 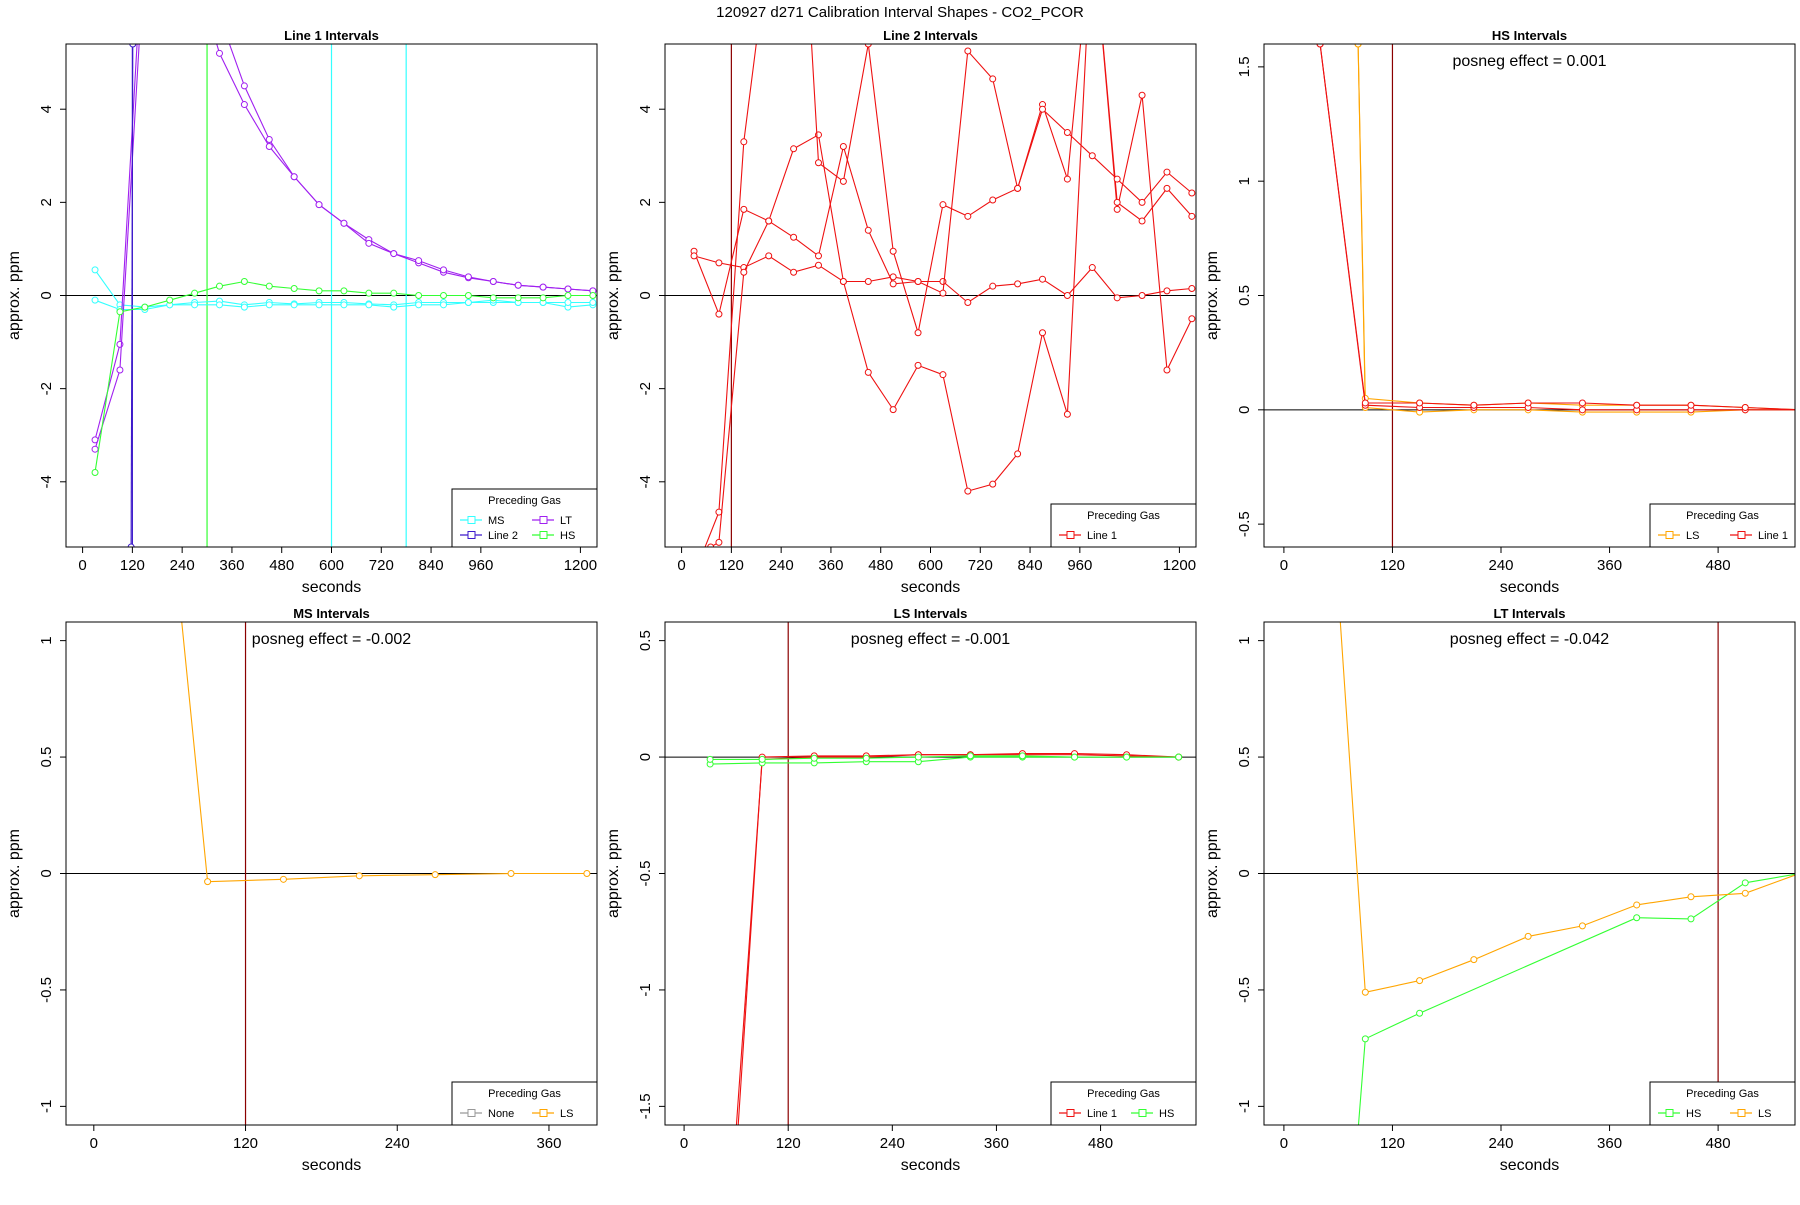 What do you see at coordinates (1576, 228) in the screenshot?
I see `series-line-ls` at bounding box center [1576, 228].